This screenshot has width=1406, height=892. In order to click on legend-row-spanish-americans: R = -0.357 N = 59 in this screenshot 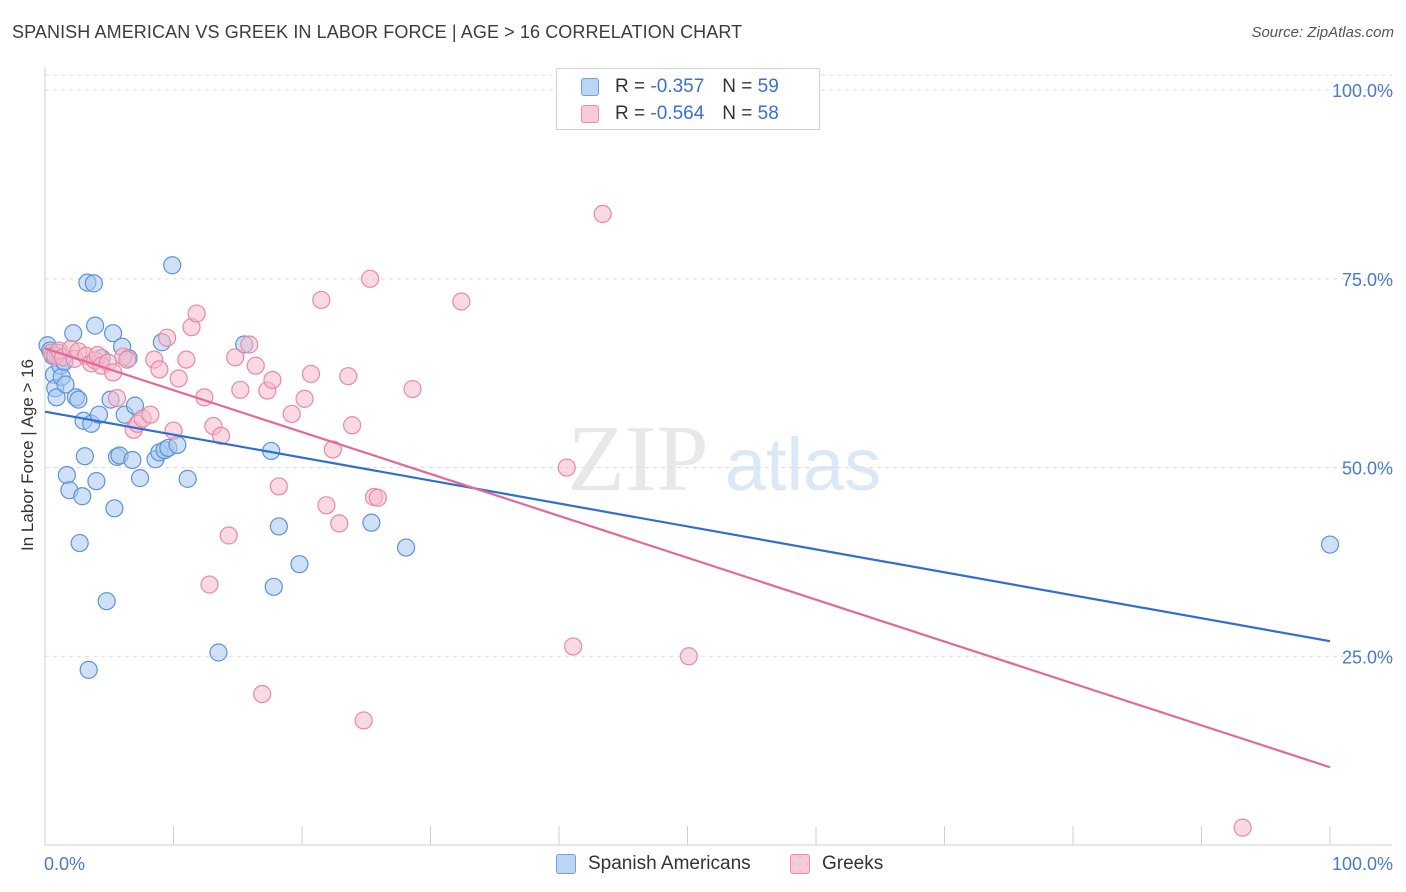, I will do `click(680, 87)`.